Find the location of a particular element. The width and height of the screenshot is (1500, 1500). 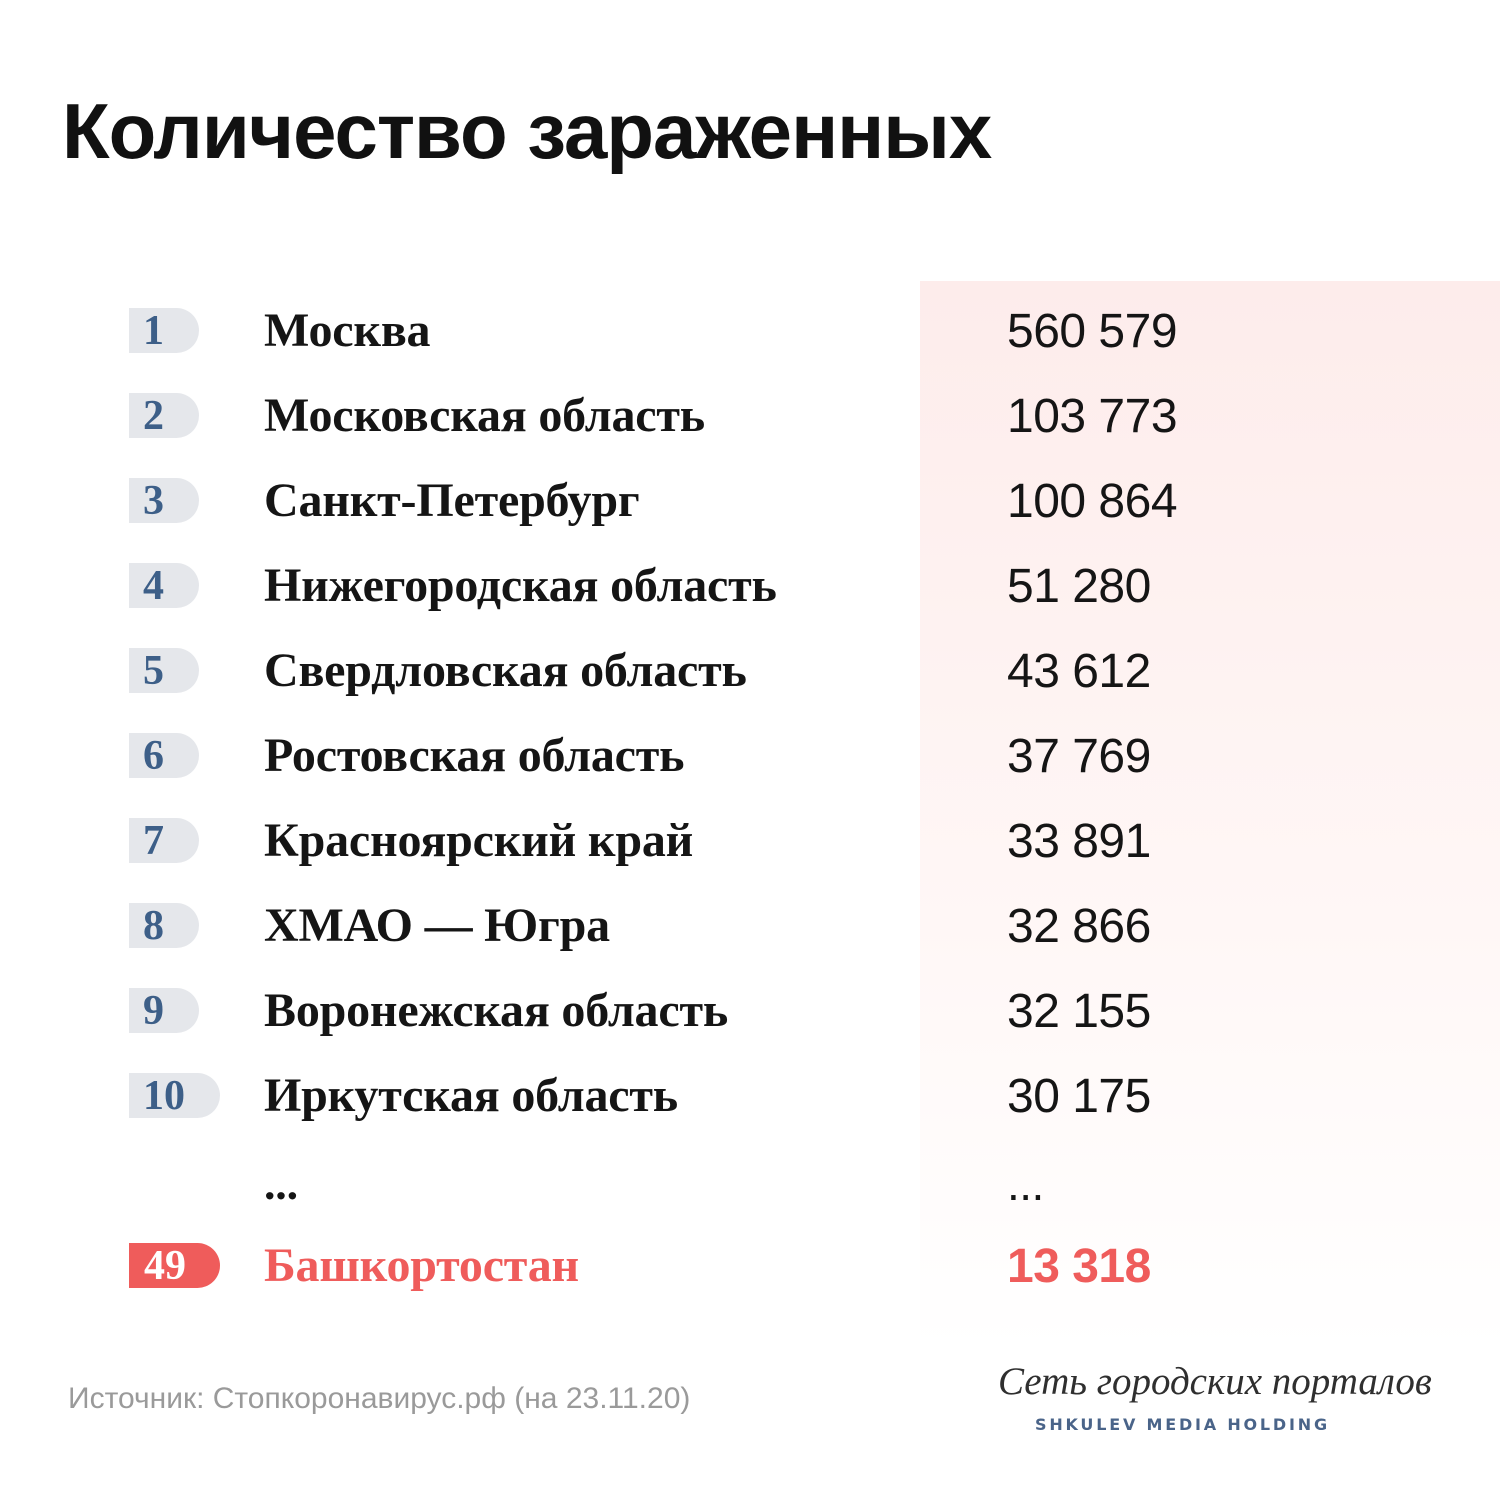

rank-badge: 10 is located at coordinates (174, 1095).